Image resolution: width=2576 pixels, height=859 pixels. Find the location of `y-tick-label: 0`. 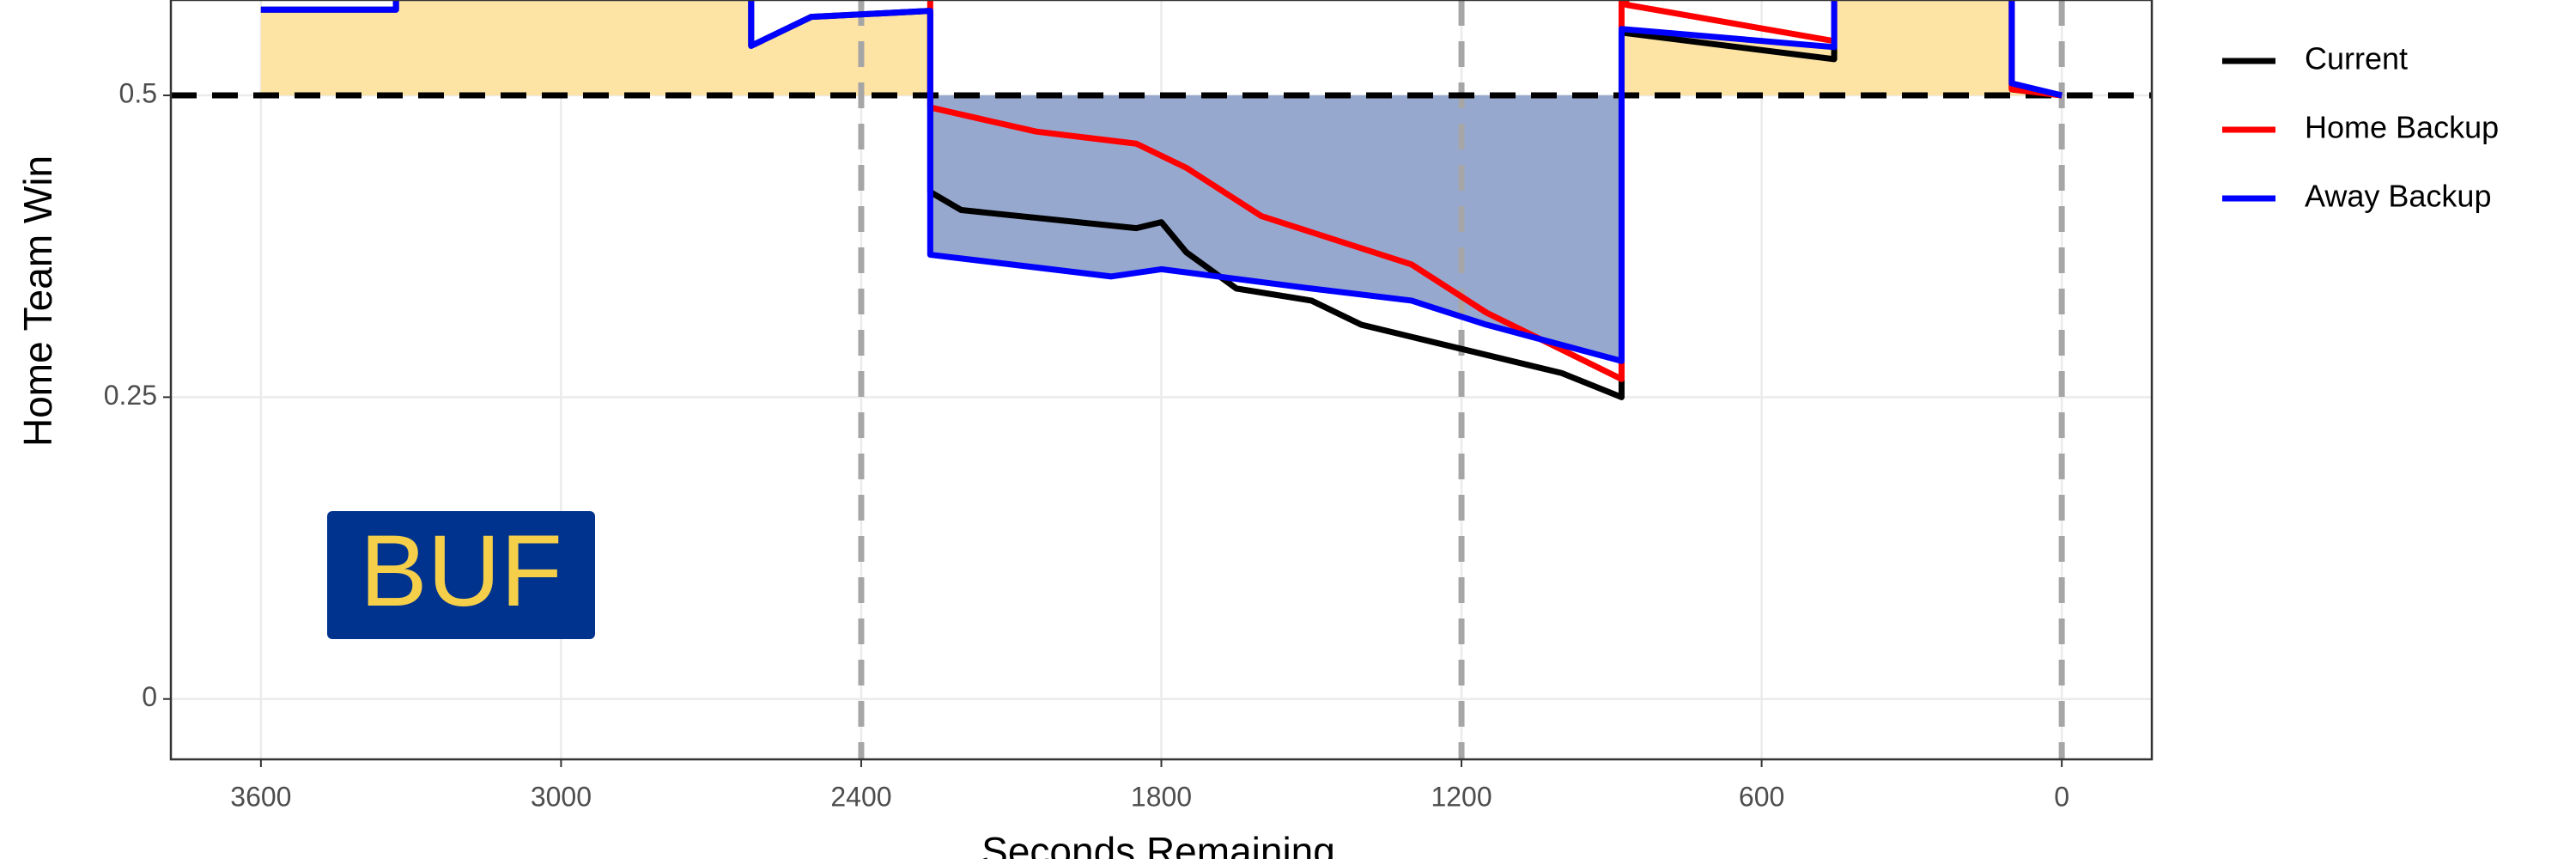

y-tick-label: 0 is located at coordinates (149, 697).